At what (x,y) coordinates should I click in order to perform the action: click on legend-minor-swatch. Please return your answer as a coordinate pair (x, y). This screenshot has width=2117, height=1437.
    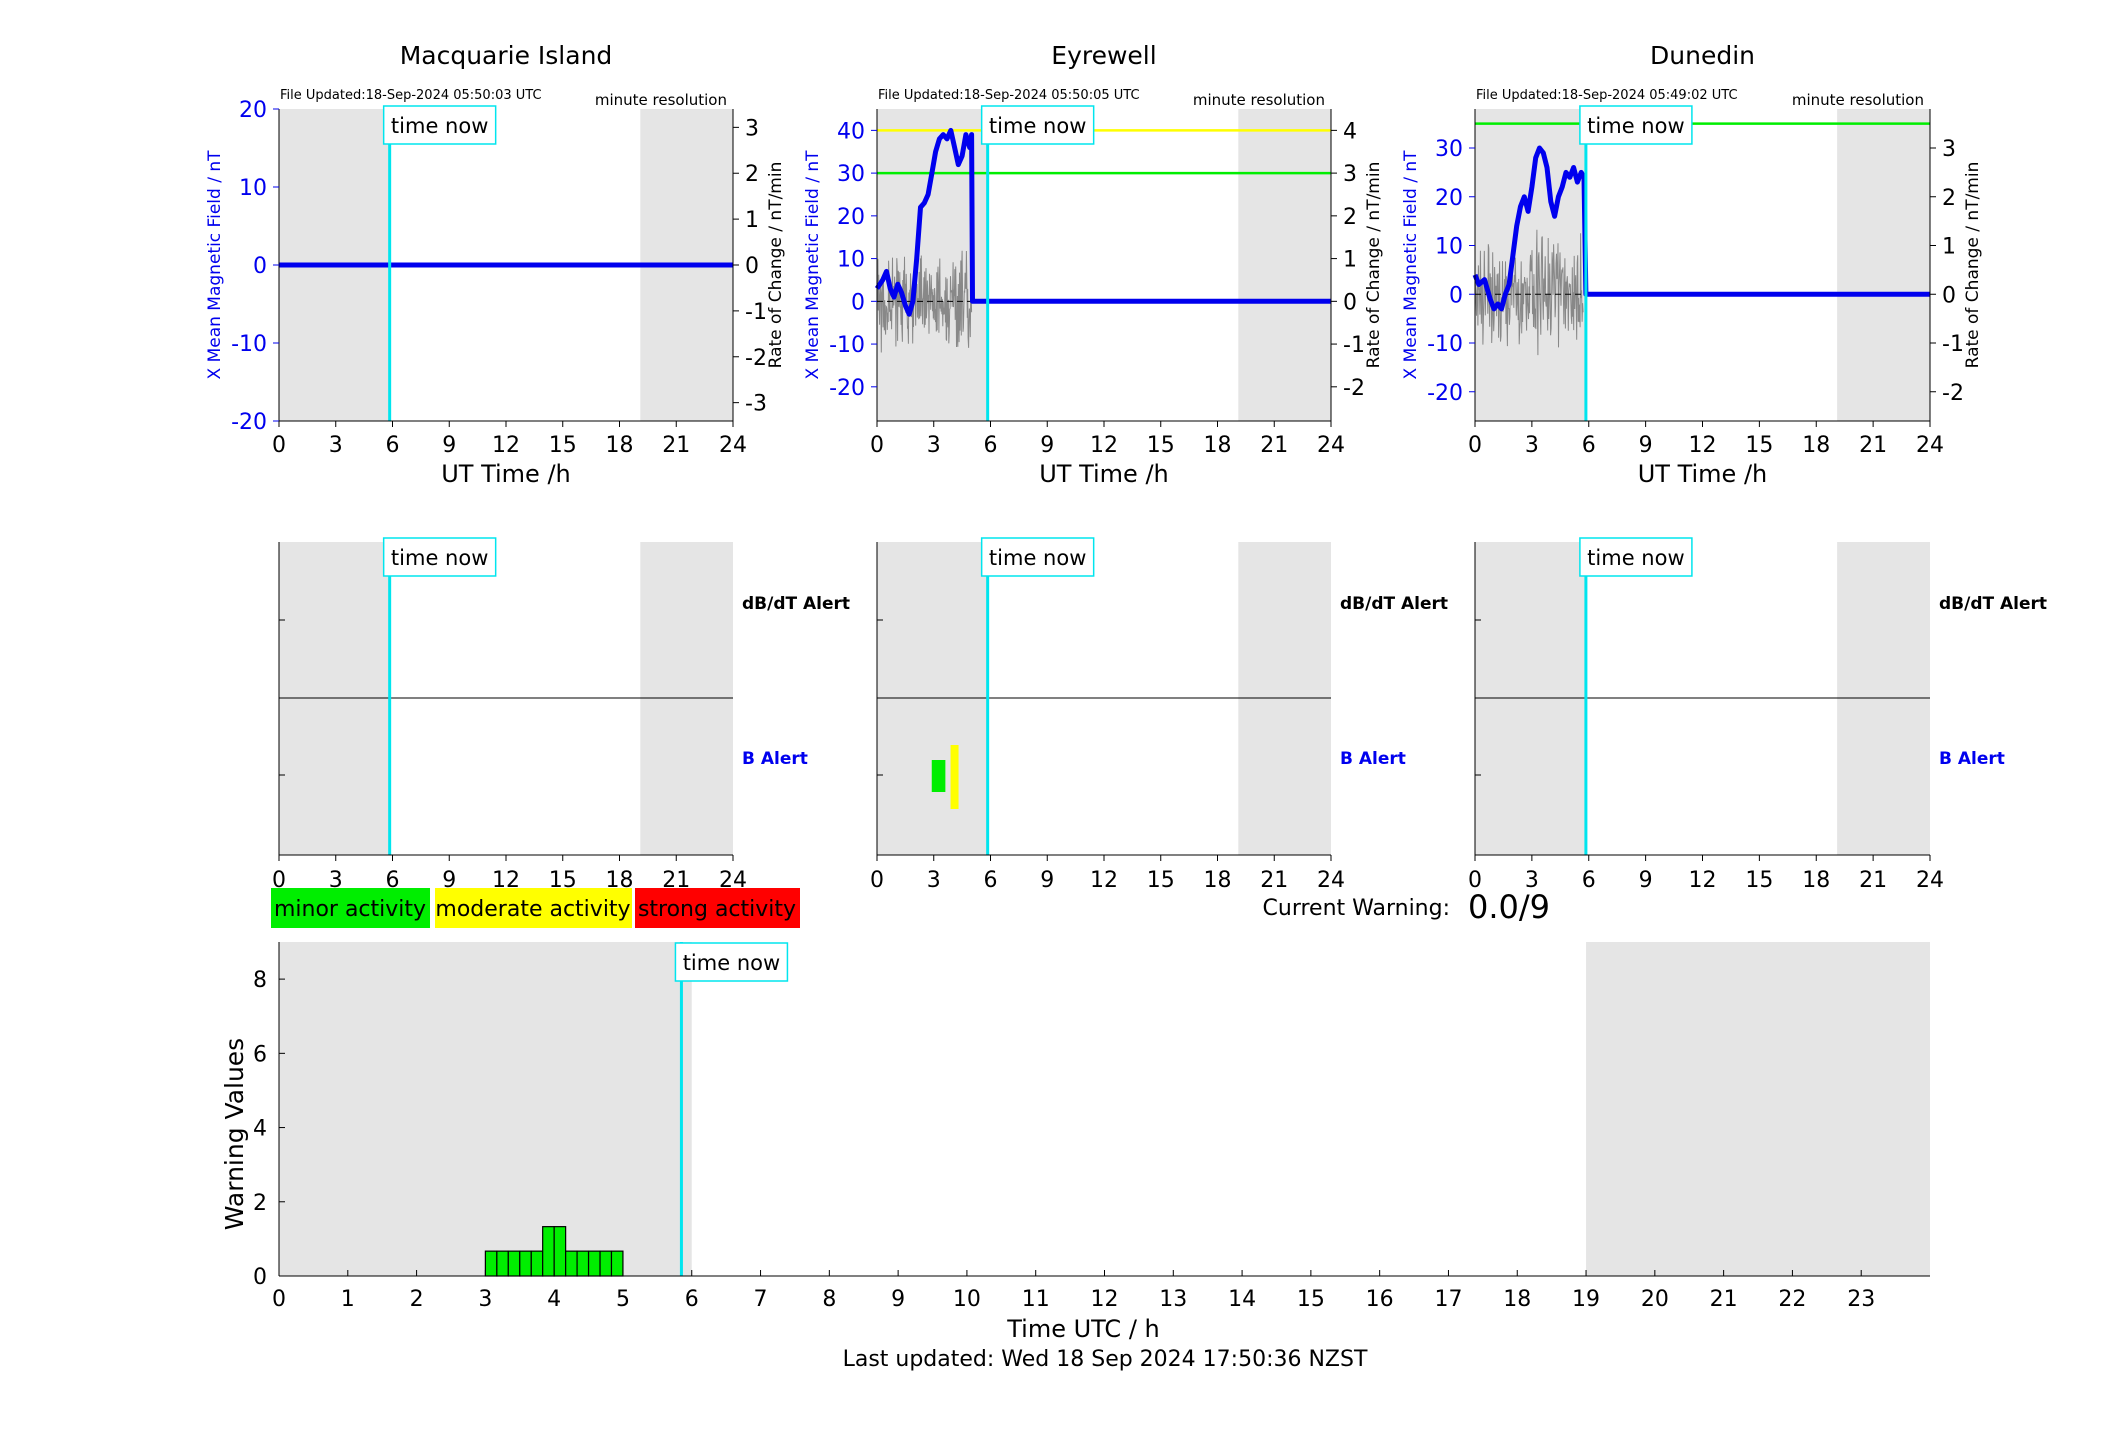
    Looking at the image, I should click on (350, 908).